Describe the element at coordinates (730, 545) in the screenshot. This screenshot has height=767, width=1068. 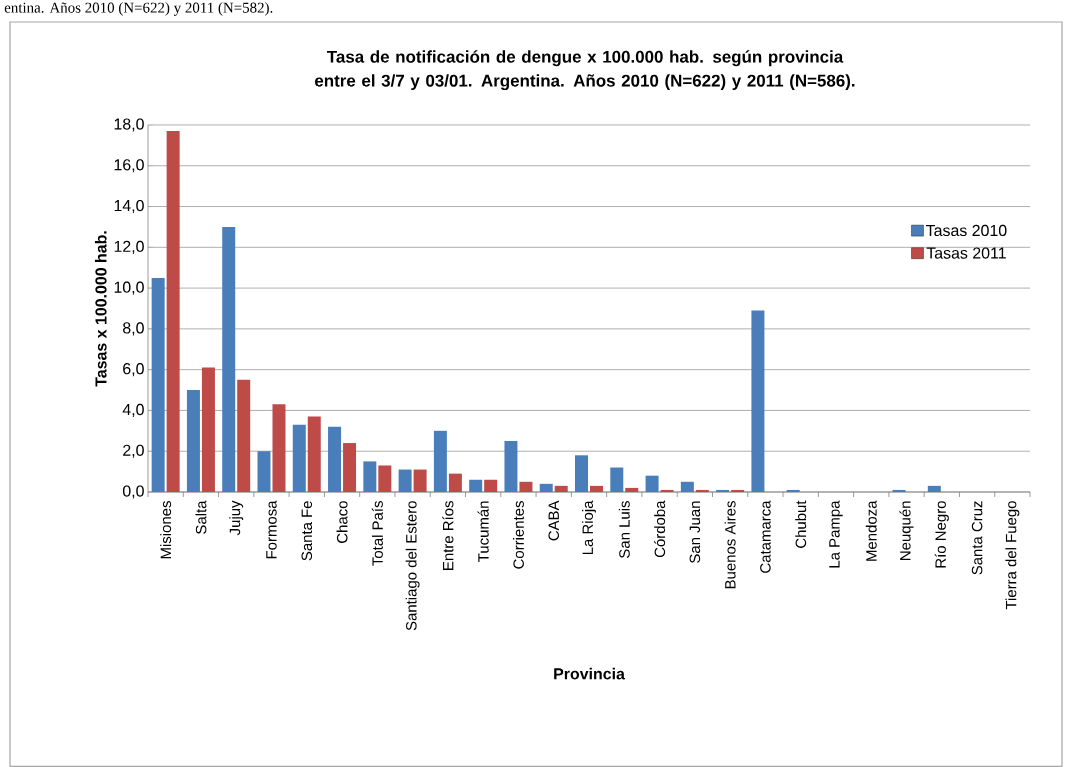
I see `x-tick-label: Buenos Aires` at that location.